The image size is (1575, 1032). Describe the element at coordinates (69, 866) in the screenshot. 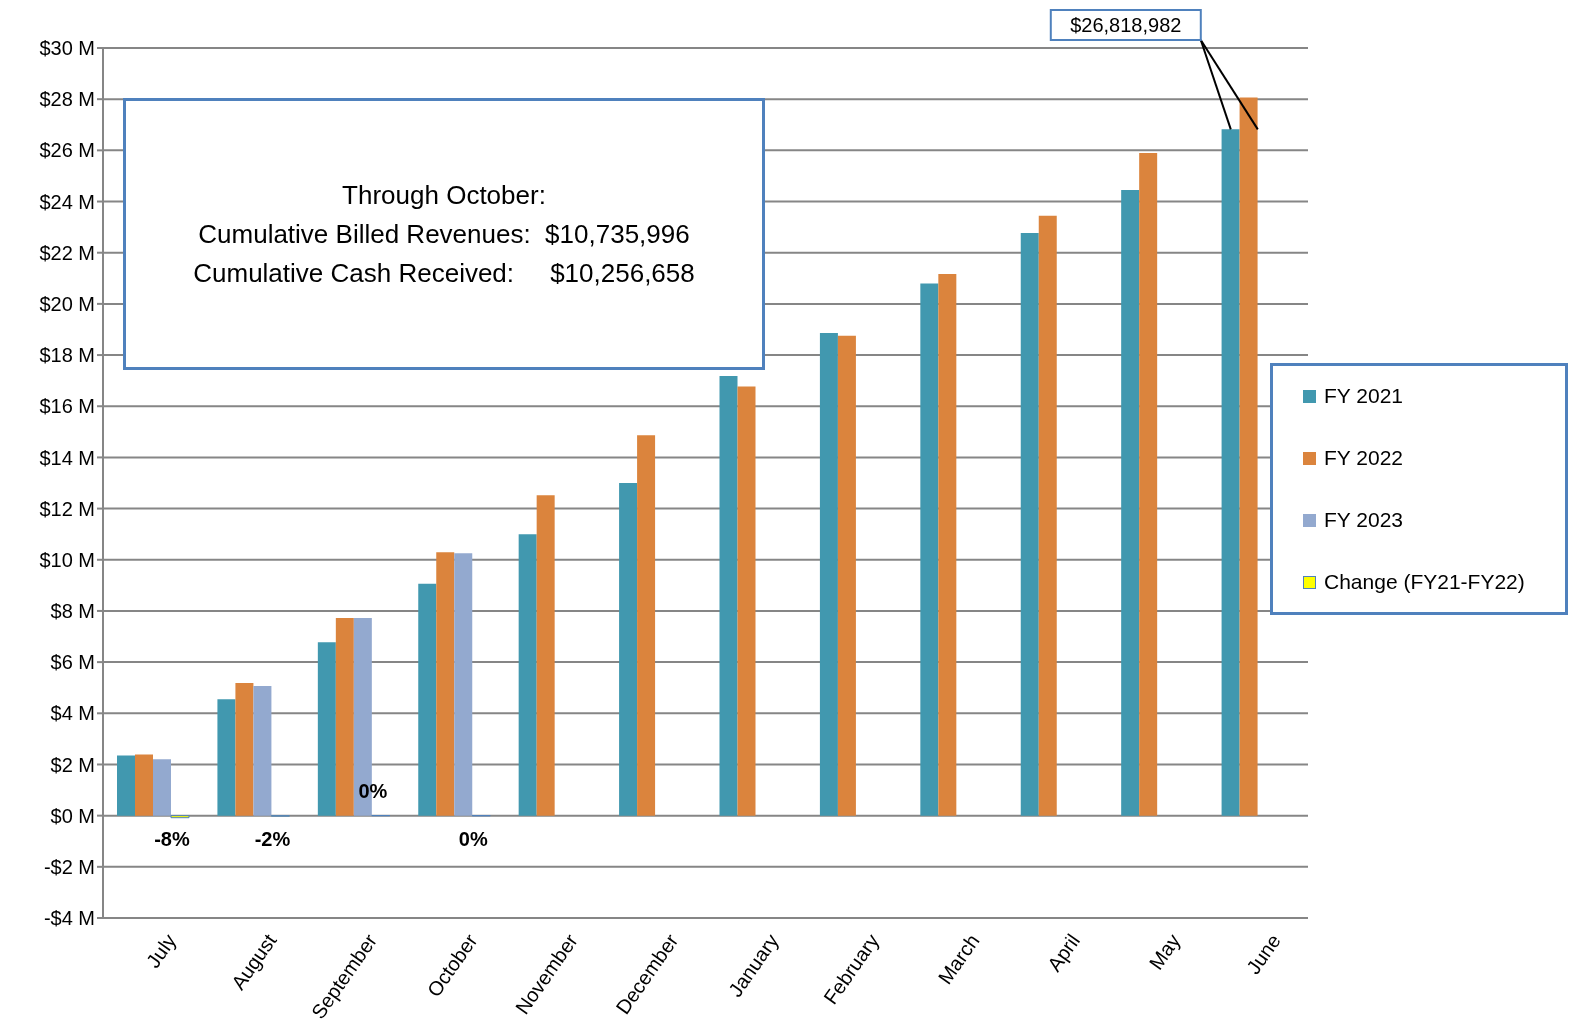

I see `y-tick-label: -$2 M` at that location.